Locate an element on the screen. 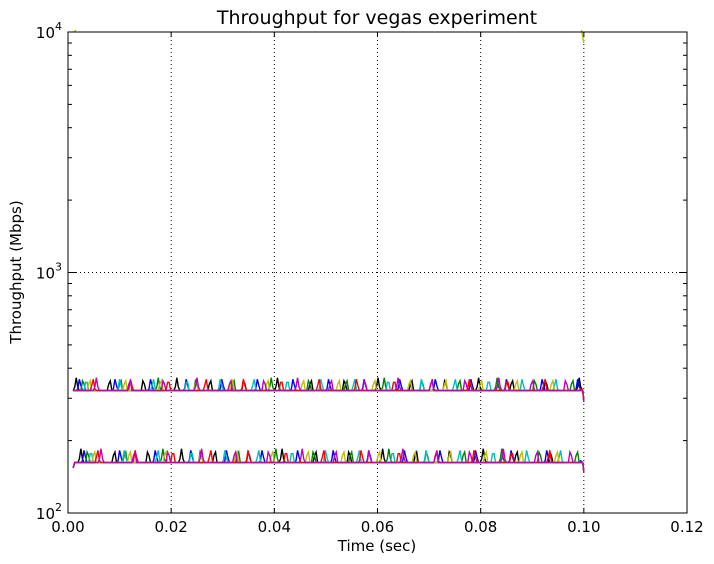 The width and height of the screenshot is (714, 564). x-tick-label: 0.08 is located at coordinates (480, 527).